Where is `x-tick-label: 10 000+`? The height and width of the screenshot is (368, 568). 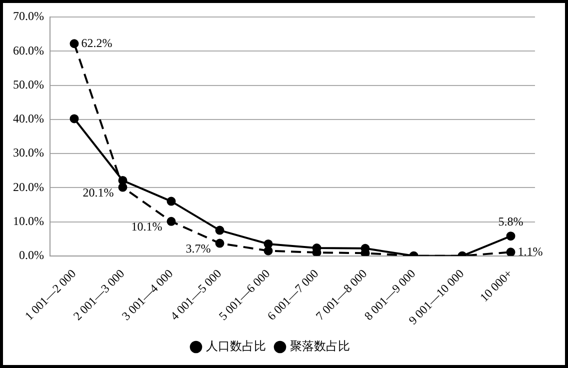
x-tick-label: 10 000+ is located at coordinates (496, 285).